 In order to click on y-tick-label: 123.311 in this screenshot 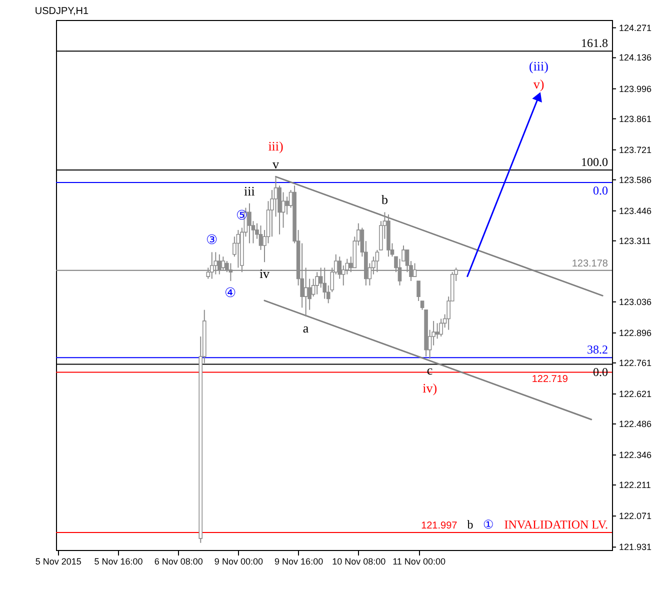, I will do `click(635, 241)`.